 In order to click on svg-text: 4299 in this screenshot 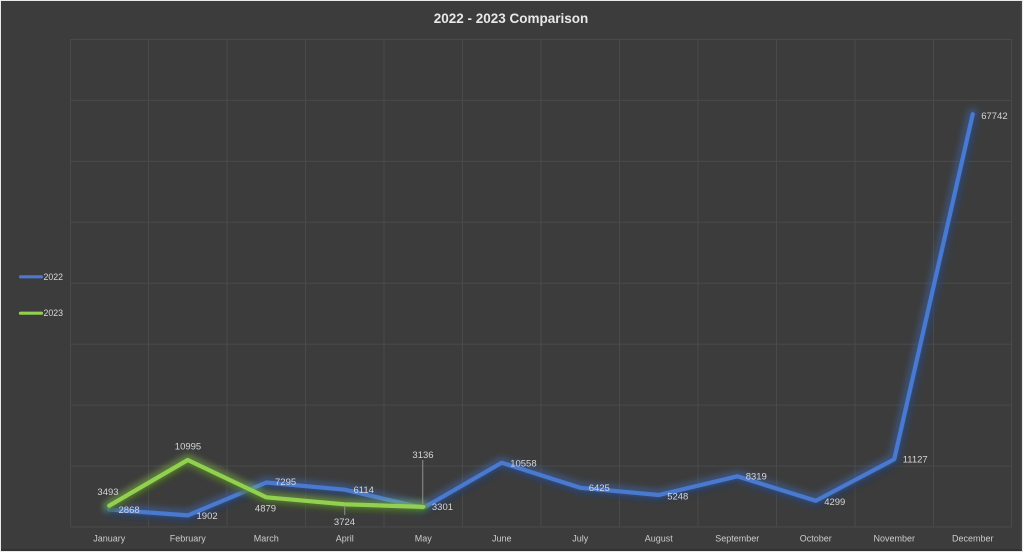, I will do `click(834, 502)`.